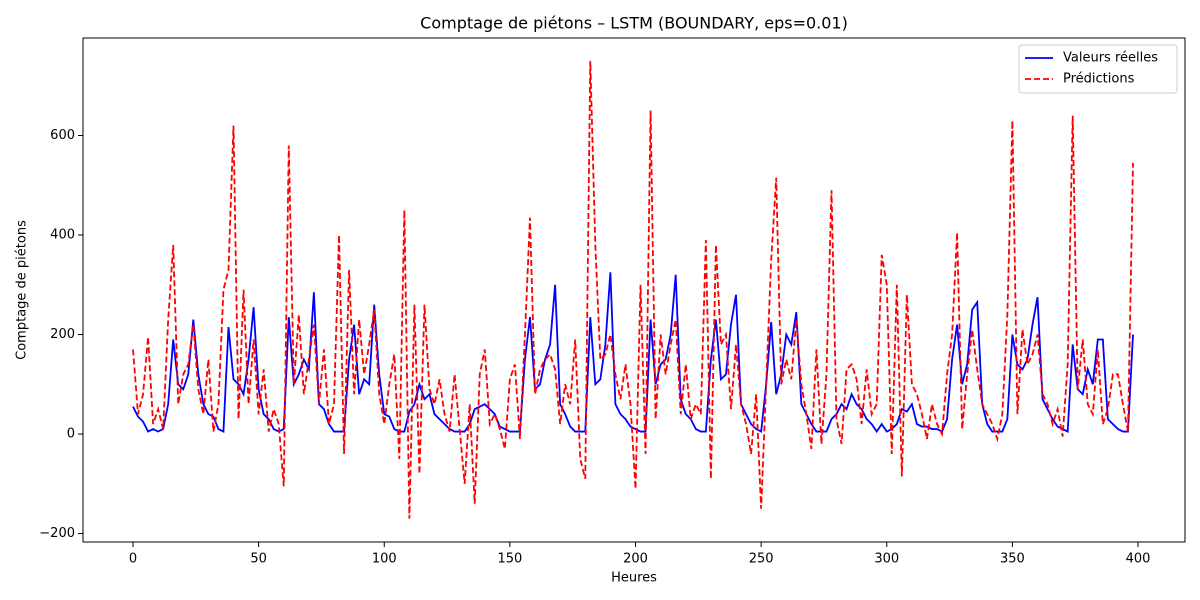  Describe the element at coordinates (1012, 559) in the screenshot. I see `x-tick-label: 350` at that location.